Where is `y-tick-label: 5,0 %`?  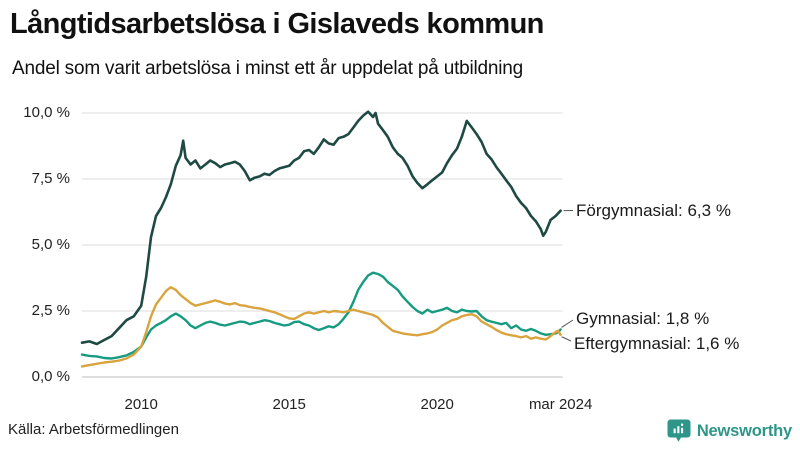 y-tick-label: 5,0 % is located at coordinates (35, 245).